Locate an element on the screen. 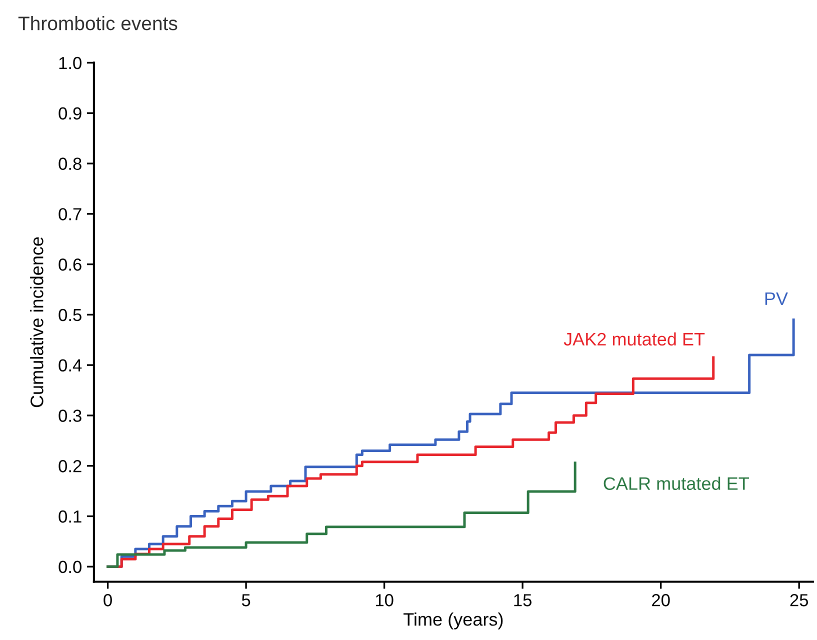  x-tick-label: 0 is located at coordinates (108, 600).